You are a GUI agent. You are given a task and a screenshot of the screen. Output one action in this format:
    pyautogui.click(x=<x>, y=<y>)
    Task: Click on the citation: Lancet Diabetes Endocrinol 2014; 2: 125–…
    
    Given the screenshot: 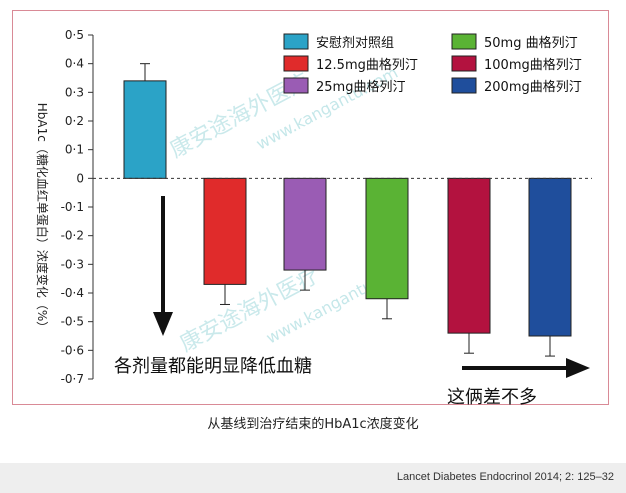 What is the action you would take?
    pyautogui.click(x=505, y=477)
    